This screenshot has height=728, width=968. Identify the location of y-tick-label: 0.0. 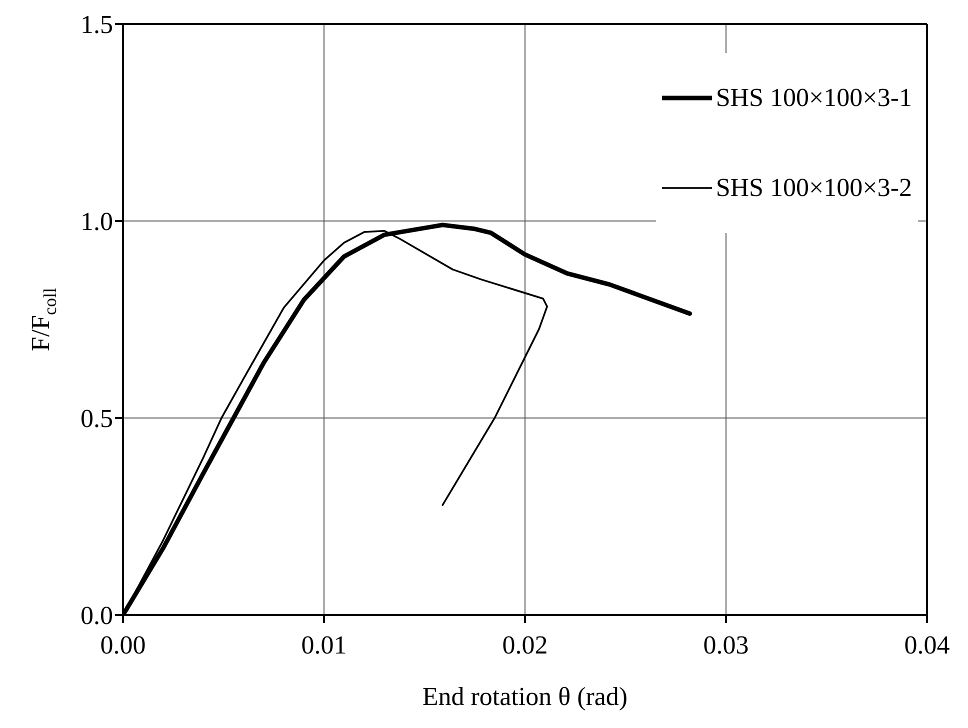
(96, 615).